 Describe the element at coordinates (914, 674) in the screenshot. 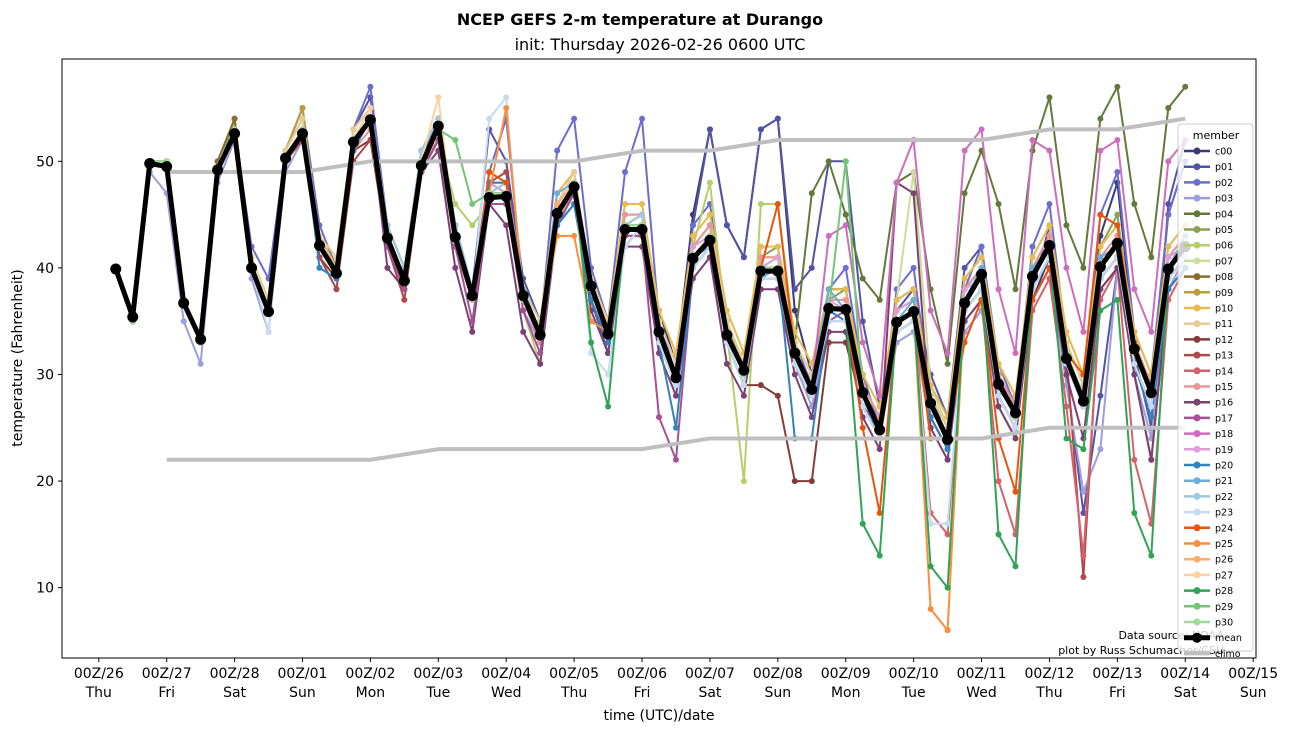

I see `x-tick-label: 00Z/10` at that location.